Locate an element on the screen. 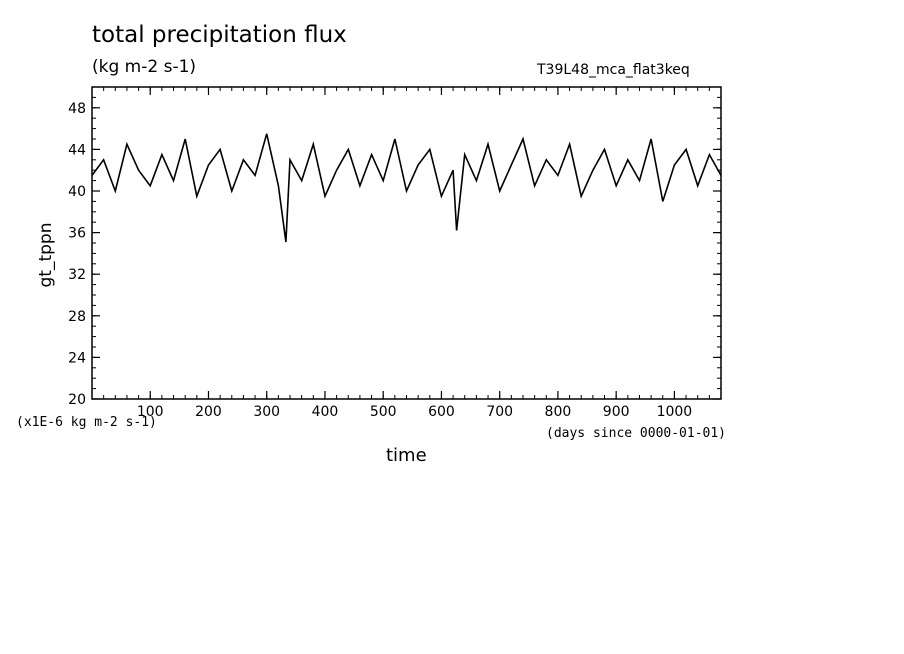 This screenshot has width=904, height=654. x-tick-label: 500 is located at coordinates (383, 412).